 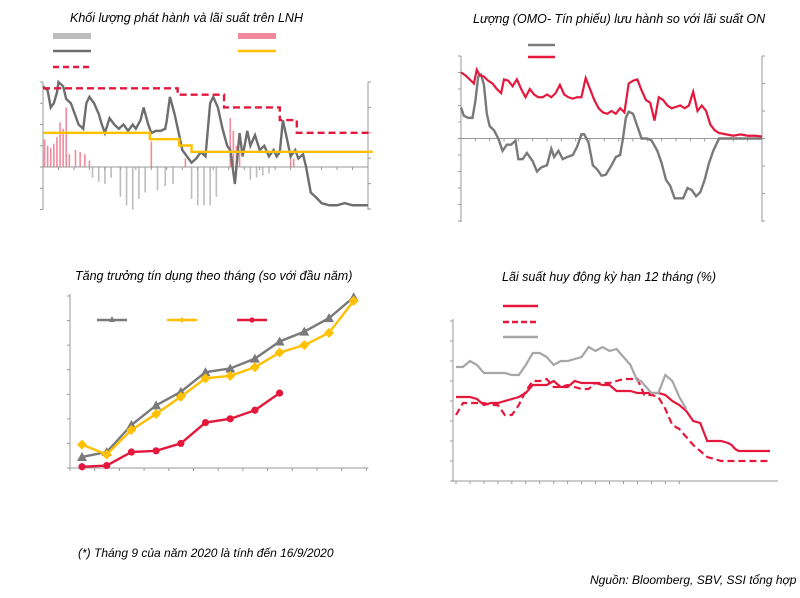 I want to click on chart4-deposit-rate, so click(x=614, y=394).